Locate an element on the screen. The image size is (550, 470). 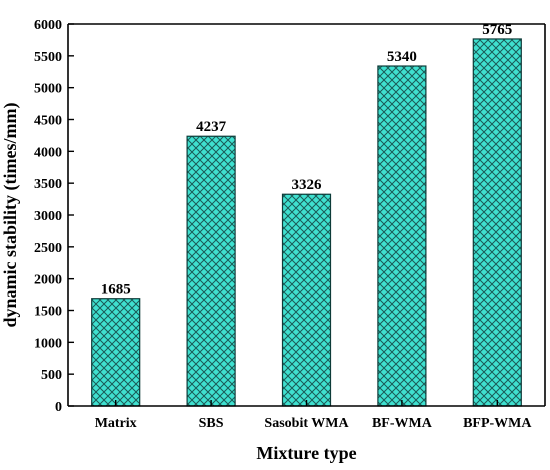
y-tick-label: 2500 is located at coordinates (48, 248).